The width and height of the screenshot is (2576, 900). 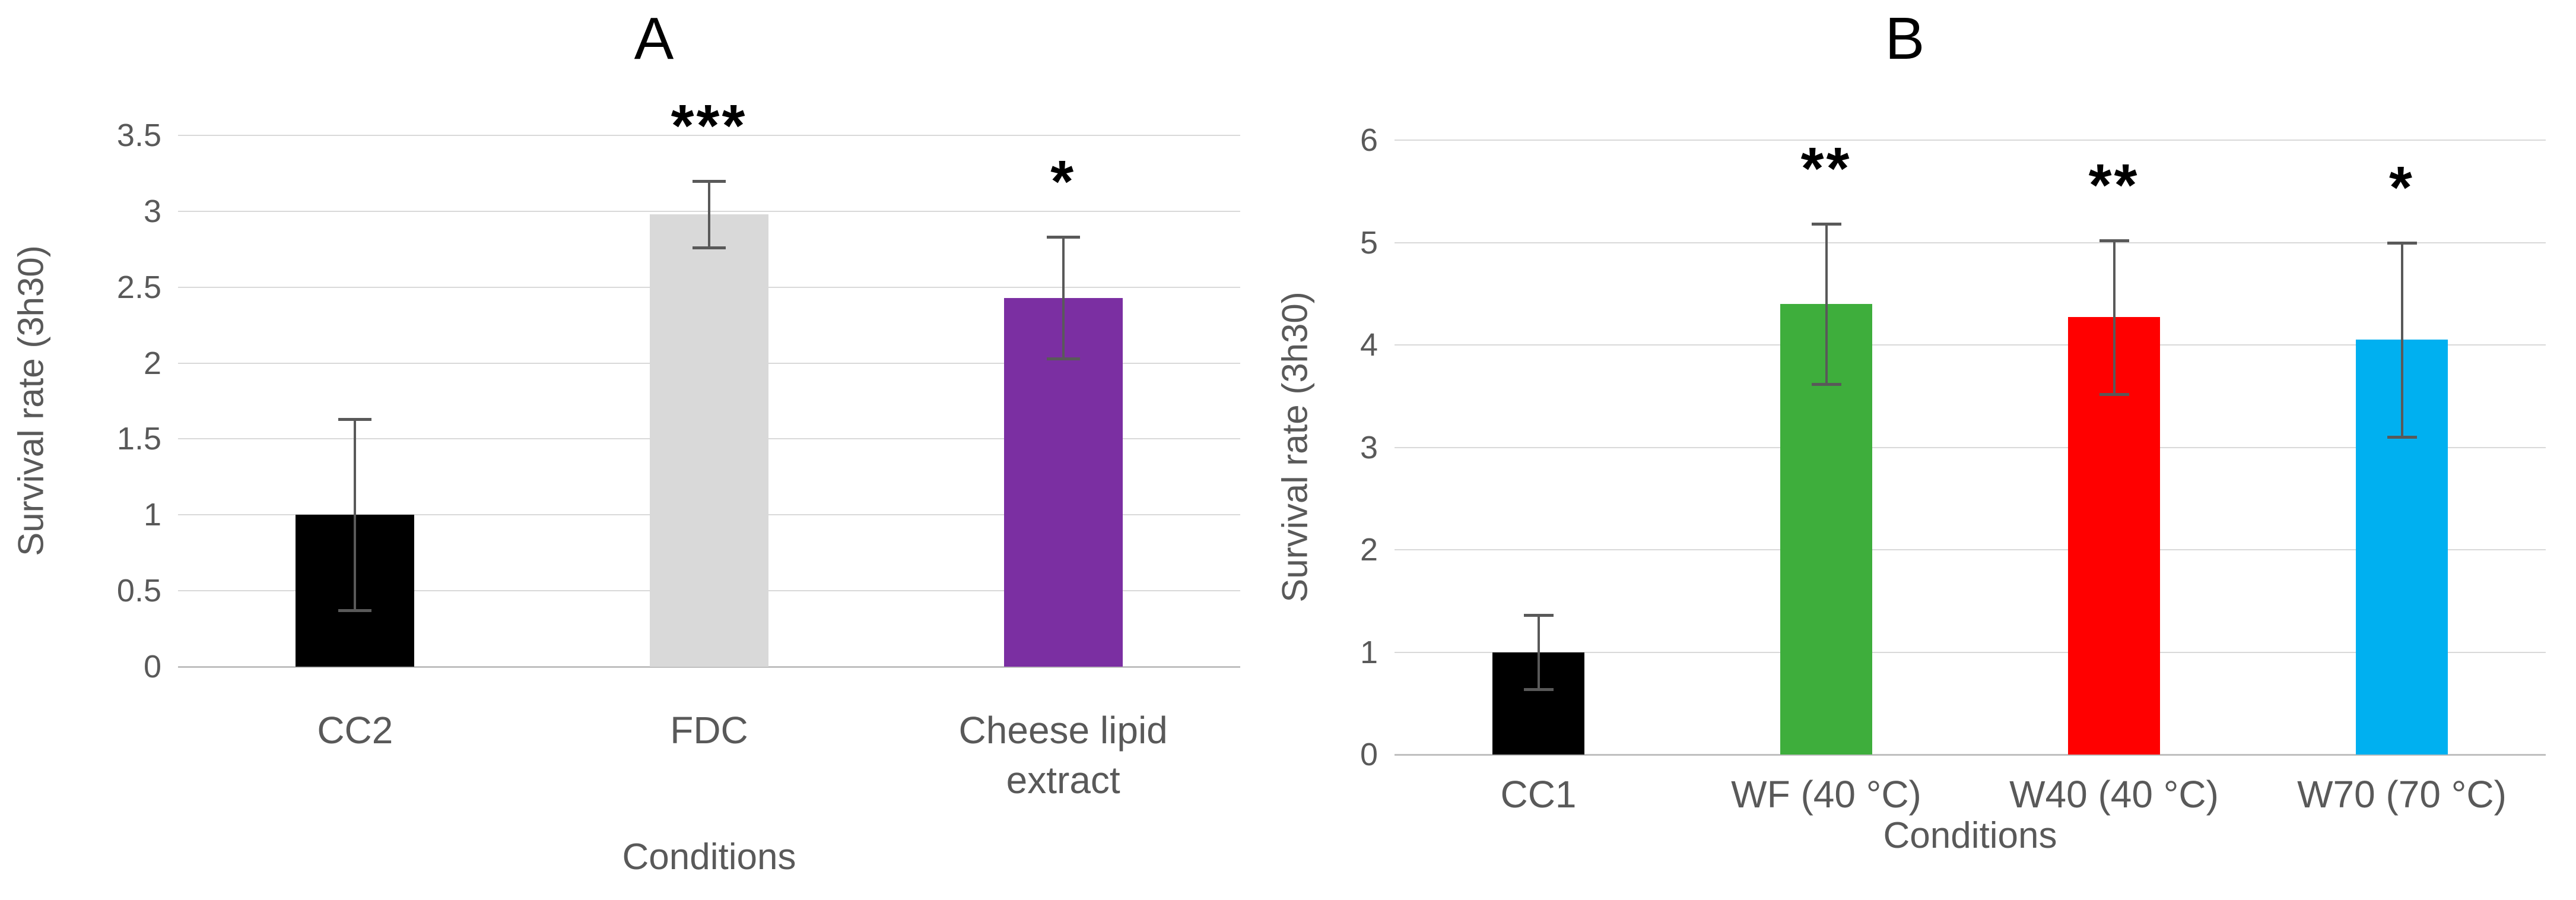 What do you see at coordinates (709, 731) in the screenshot?
I see `category-label: FDC` at bounding box center [709, 731].